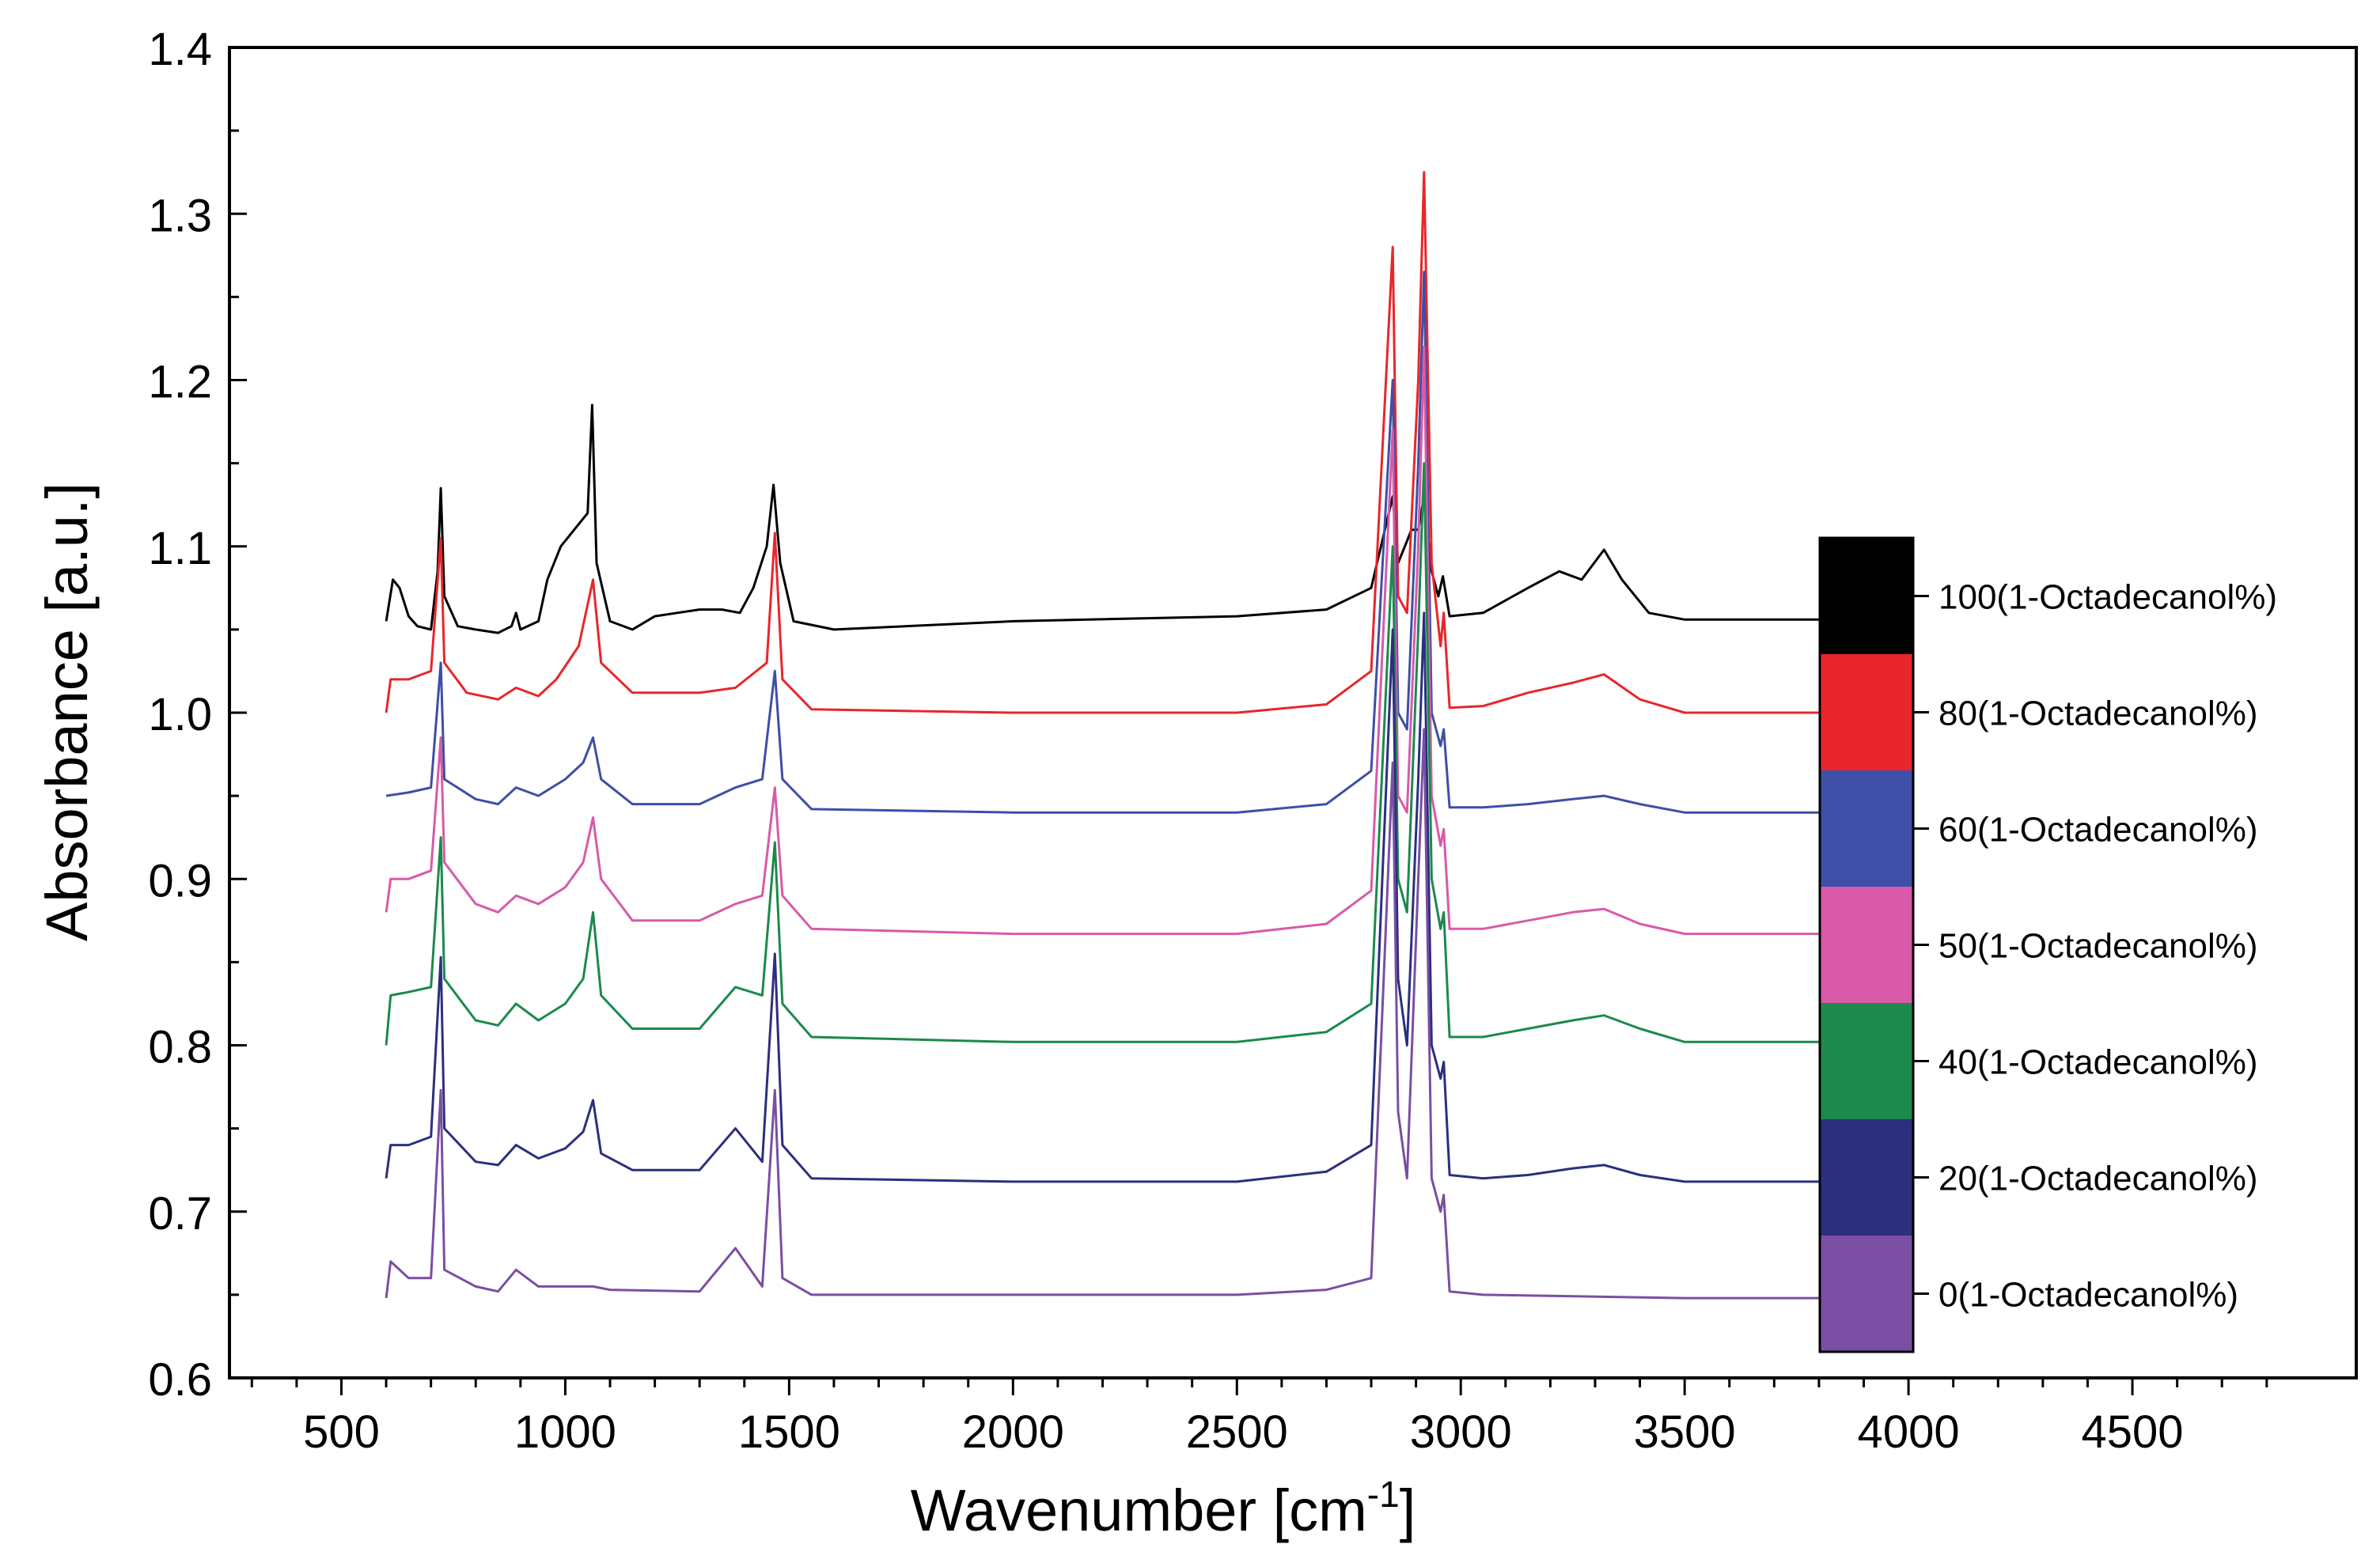  What do you see at coordinates (2098, 830) in the screenshot?
I see `legend-label: 60(1-Octadecanol%)` at bounding box center [2098, 830].